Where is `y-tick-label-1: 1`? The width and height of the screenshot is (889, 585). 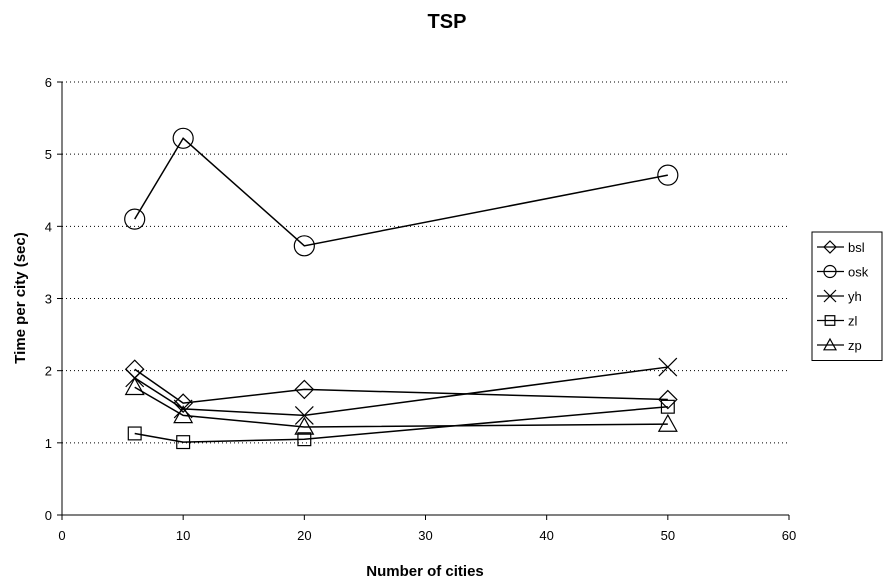 y-tick-label-1: 1 is located at coordinates (48, 443).